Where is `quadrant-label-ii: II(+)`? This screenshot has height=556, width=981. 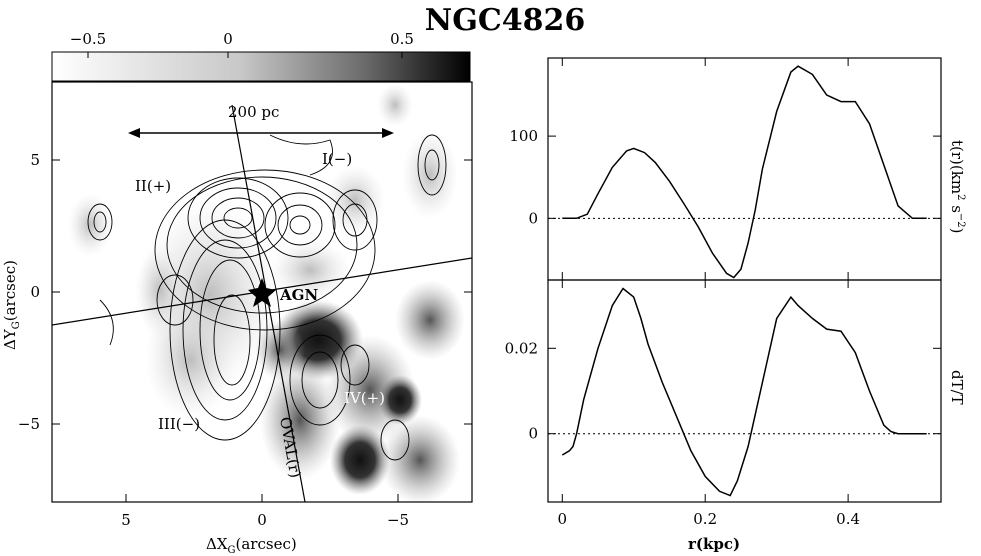 quadrant-label-ii: II(+) is located at coordinates (153, 186).